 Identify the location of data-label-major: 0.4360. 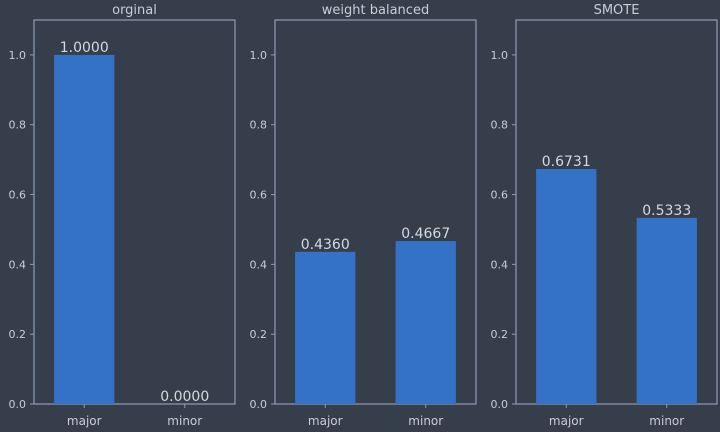
(325, 245).